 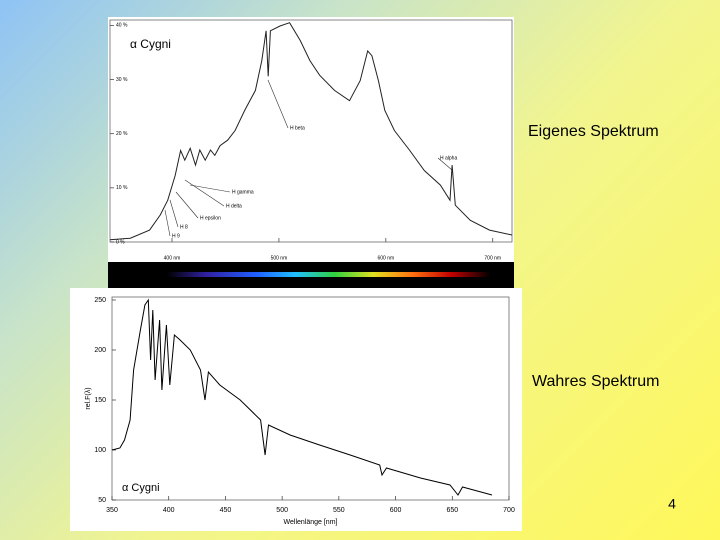 I want to click on x-tick-label: 700 nm, so click(x=492, y=258).